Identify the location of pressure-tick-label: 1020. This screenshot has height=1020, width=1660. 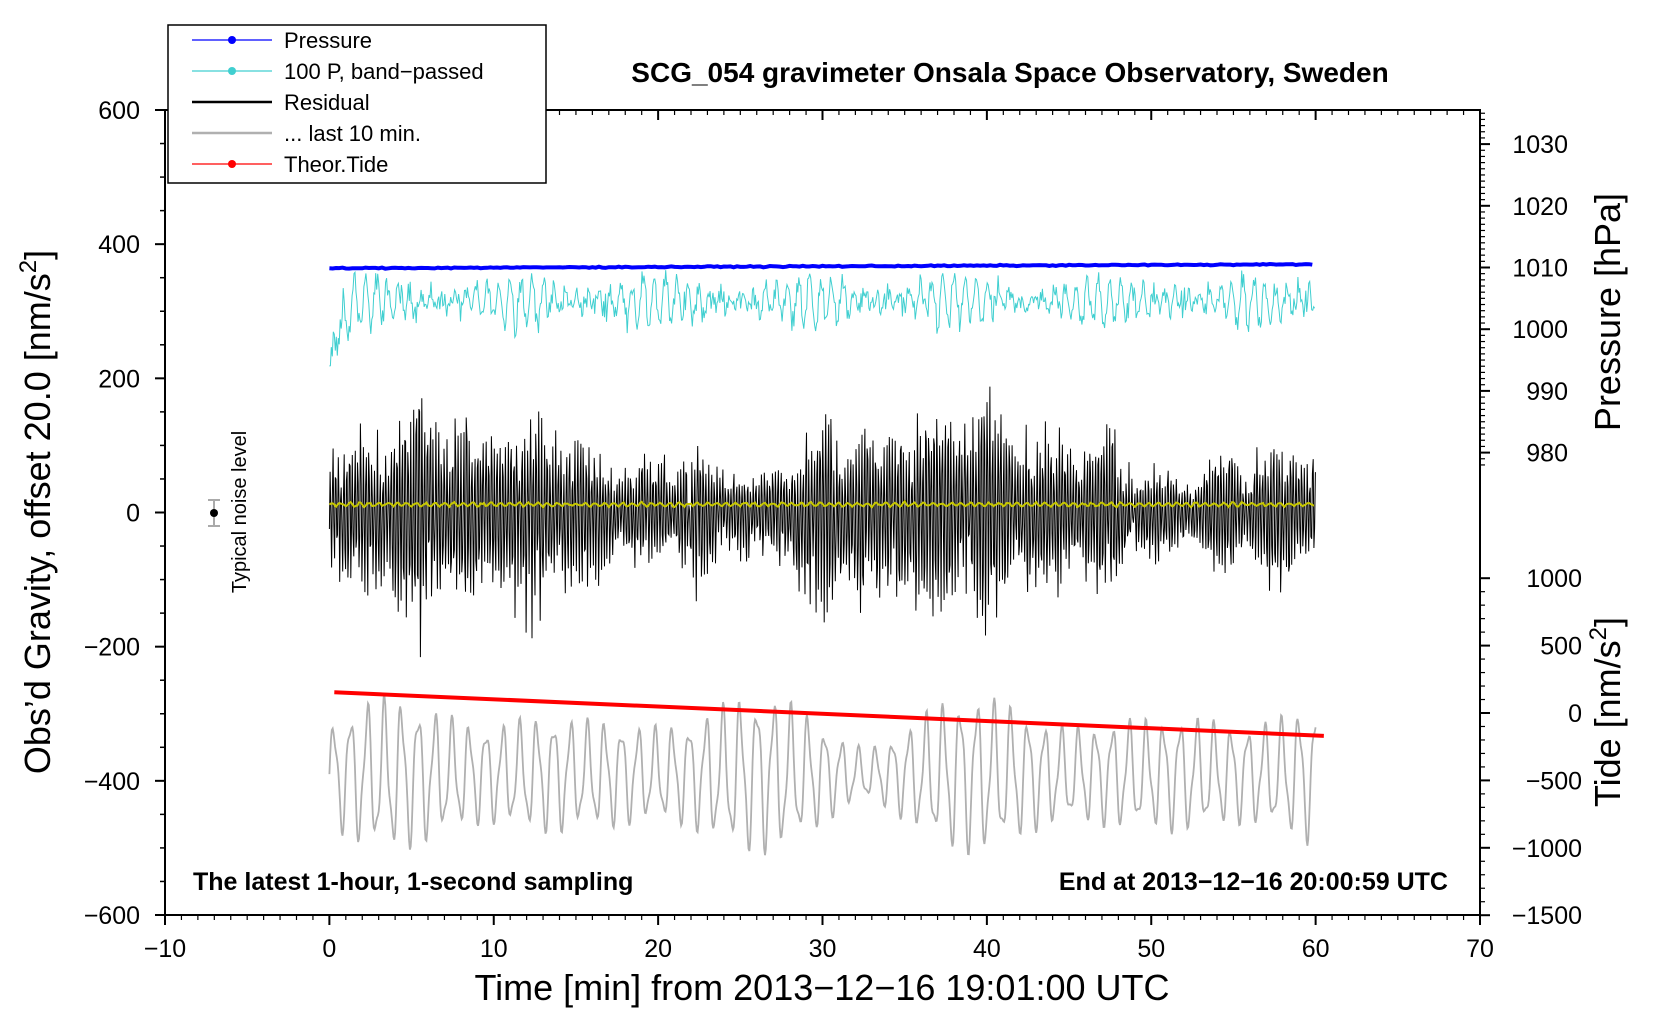
(1540, 207).